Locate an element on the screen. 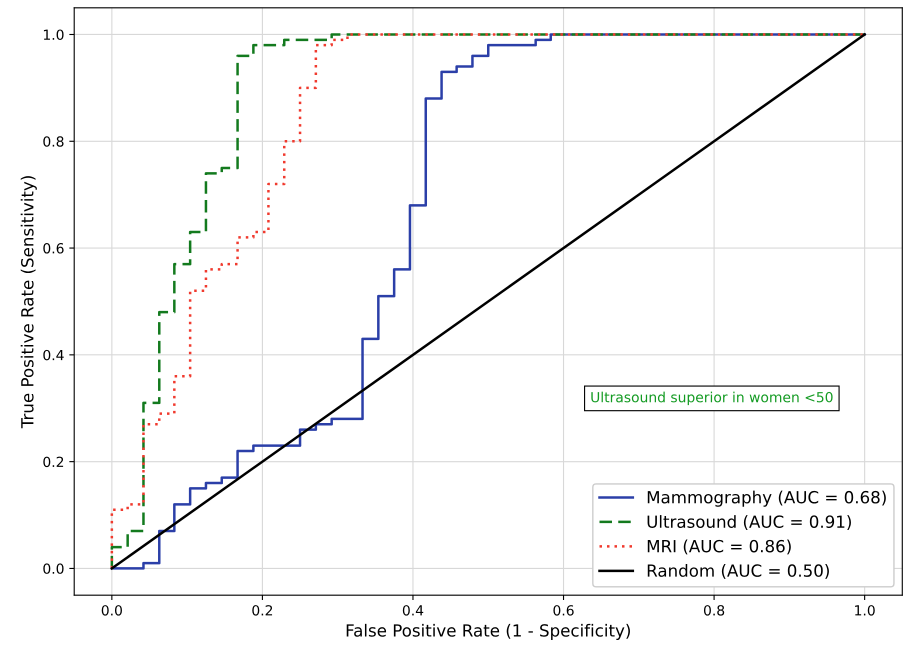 The height and width of the screenshot is (649, 905). legend-label: Mammography (AUC = 0.68) is located at coordinates (767, 498).